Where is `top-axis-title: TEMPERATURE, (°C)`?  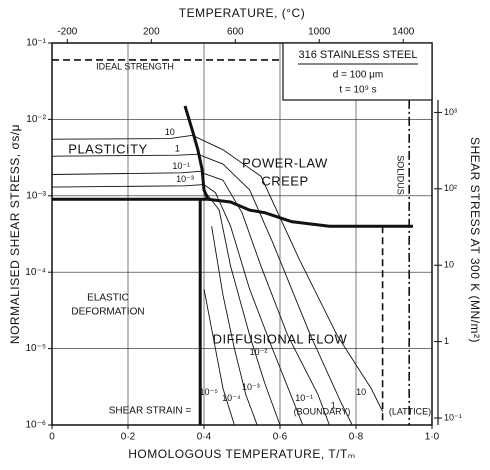
top-axis-title: TEMPERATURE, (°C) is located at coordinates (242, 13).